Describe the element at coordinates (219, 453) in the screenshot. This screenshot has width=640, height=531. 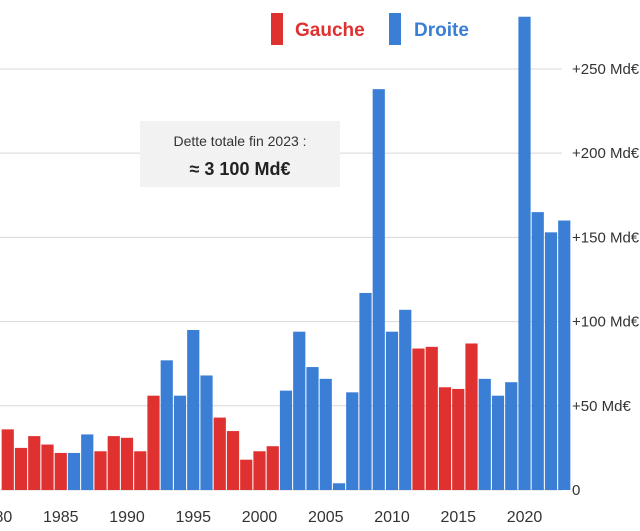
I see `bar-1997` at that location.